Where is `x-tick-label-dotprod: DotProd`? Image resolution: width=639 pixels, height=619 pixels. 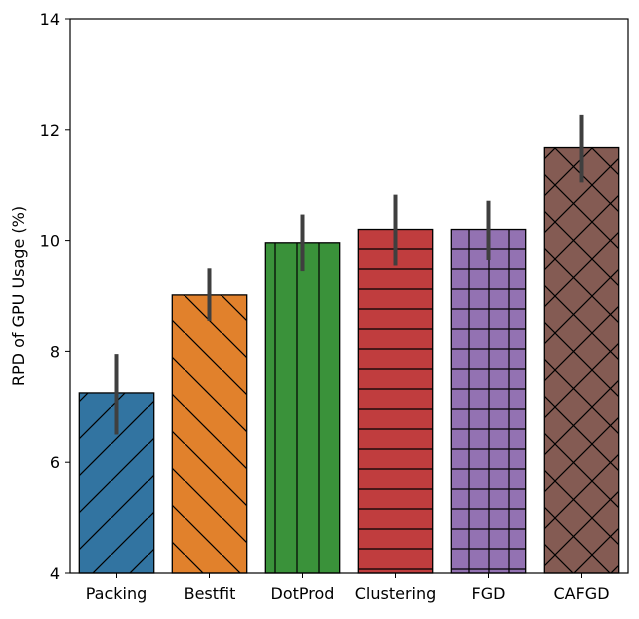
x-tick-label-dotprod: DotProd is located at coordinates (303, 593).